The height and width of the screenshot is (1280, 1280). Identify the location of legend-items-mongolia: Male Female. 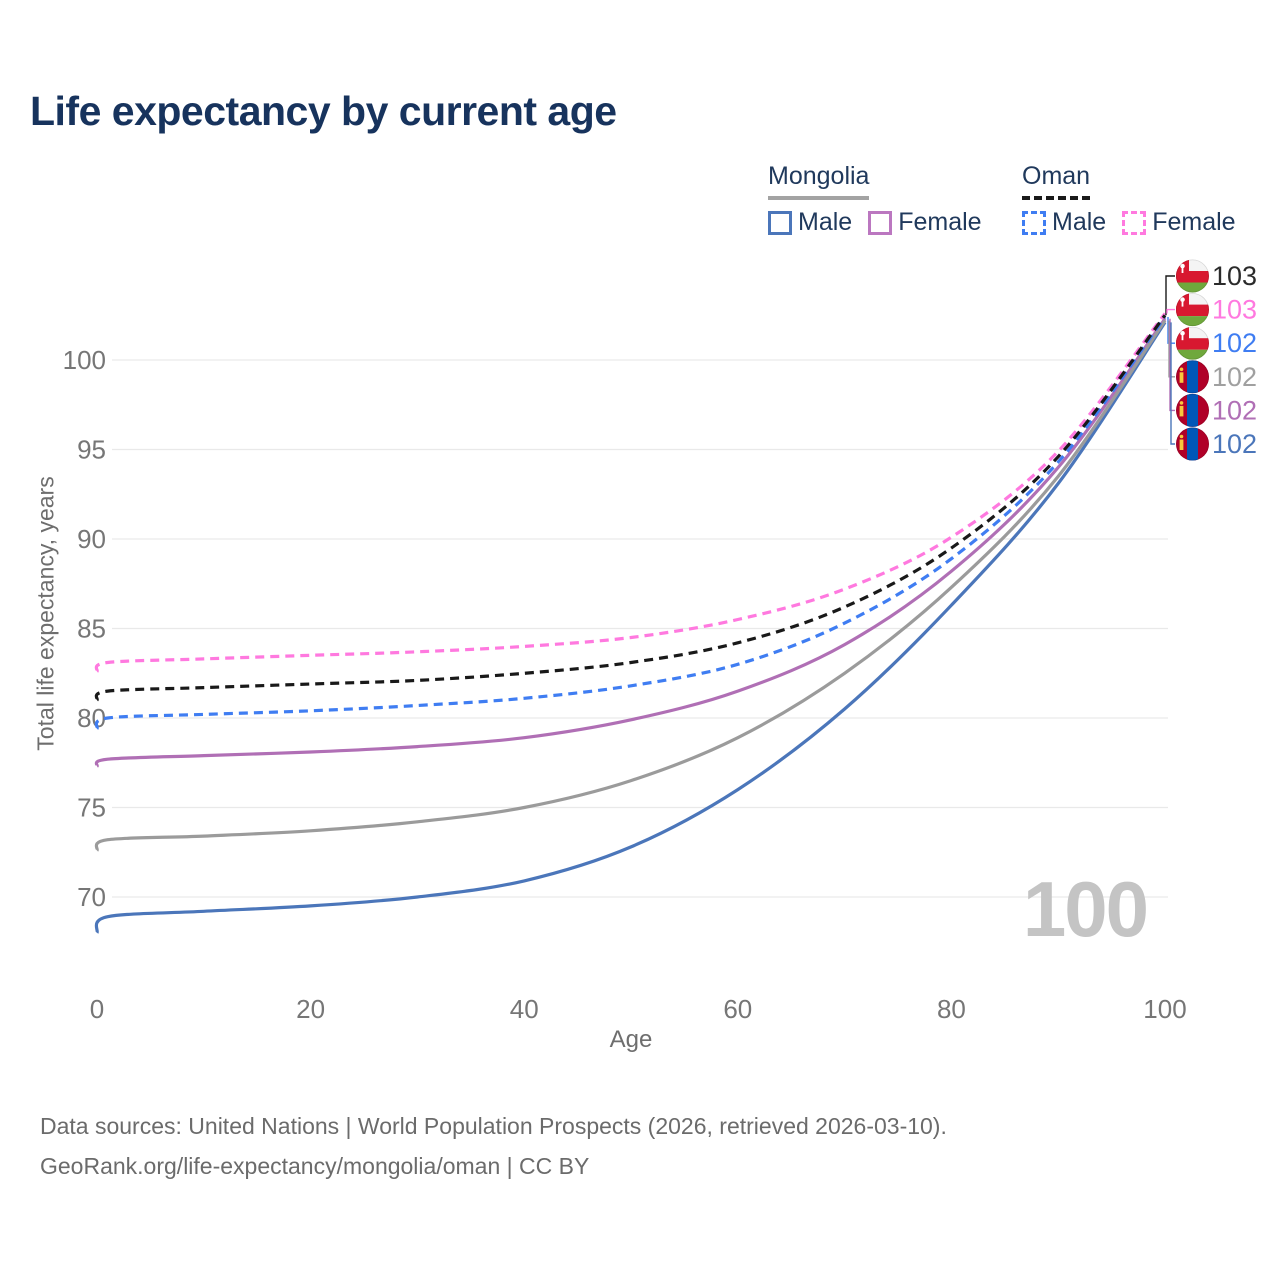
(875, 222).